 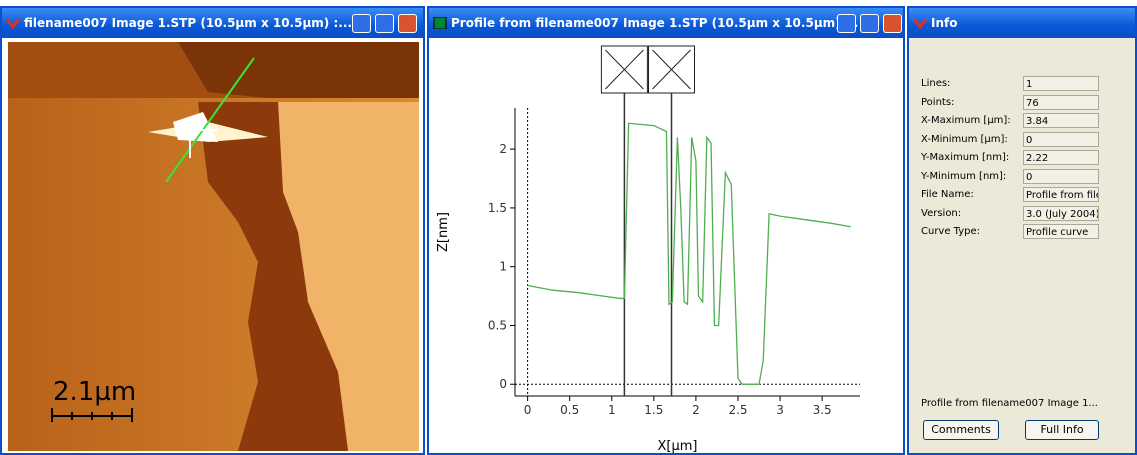 What do you see at coordinates (941, 213) in the screenshot?
I see `info-label: Version:` at bounding box center [941, 213].